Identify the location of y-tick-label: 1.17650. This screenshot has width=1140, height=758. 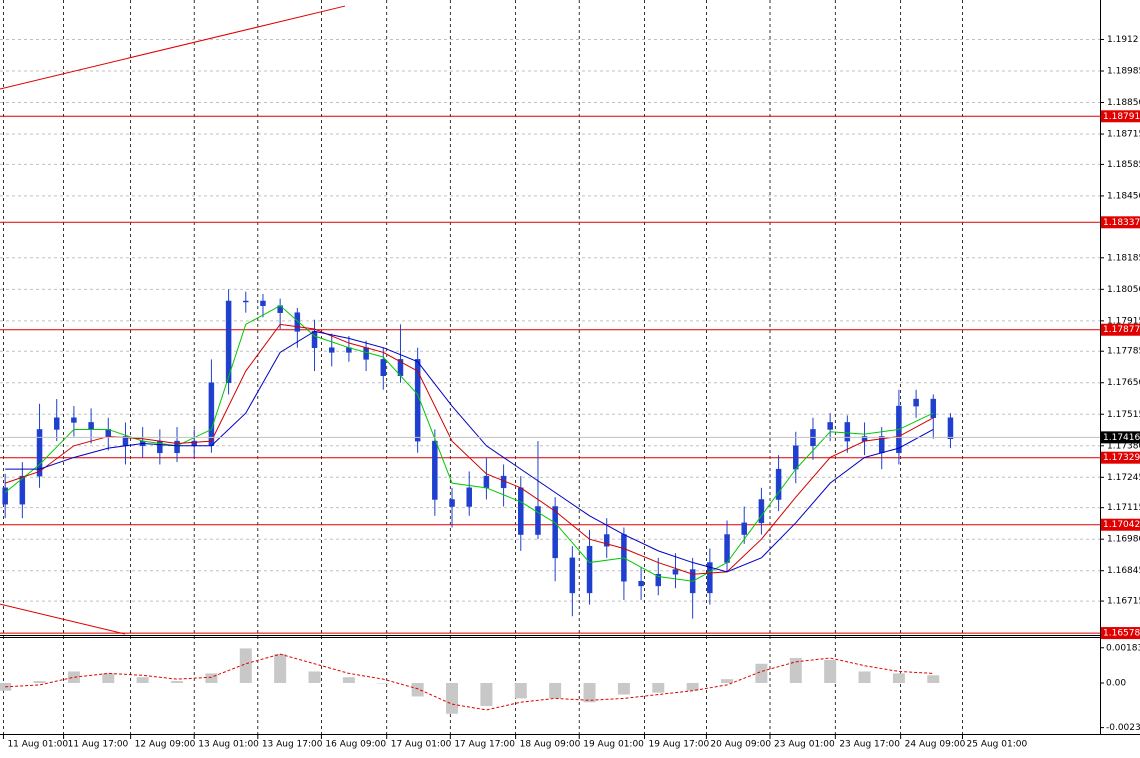
(1123, 383).